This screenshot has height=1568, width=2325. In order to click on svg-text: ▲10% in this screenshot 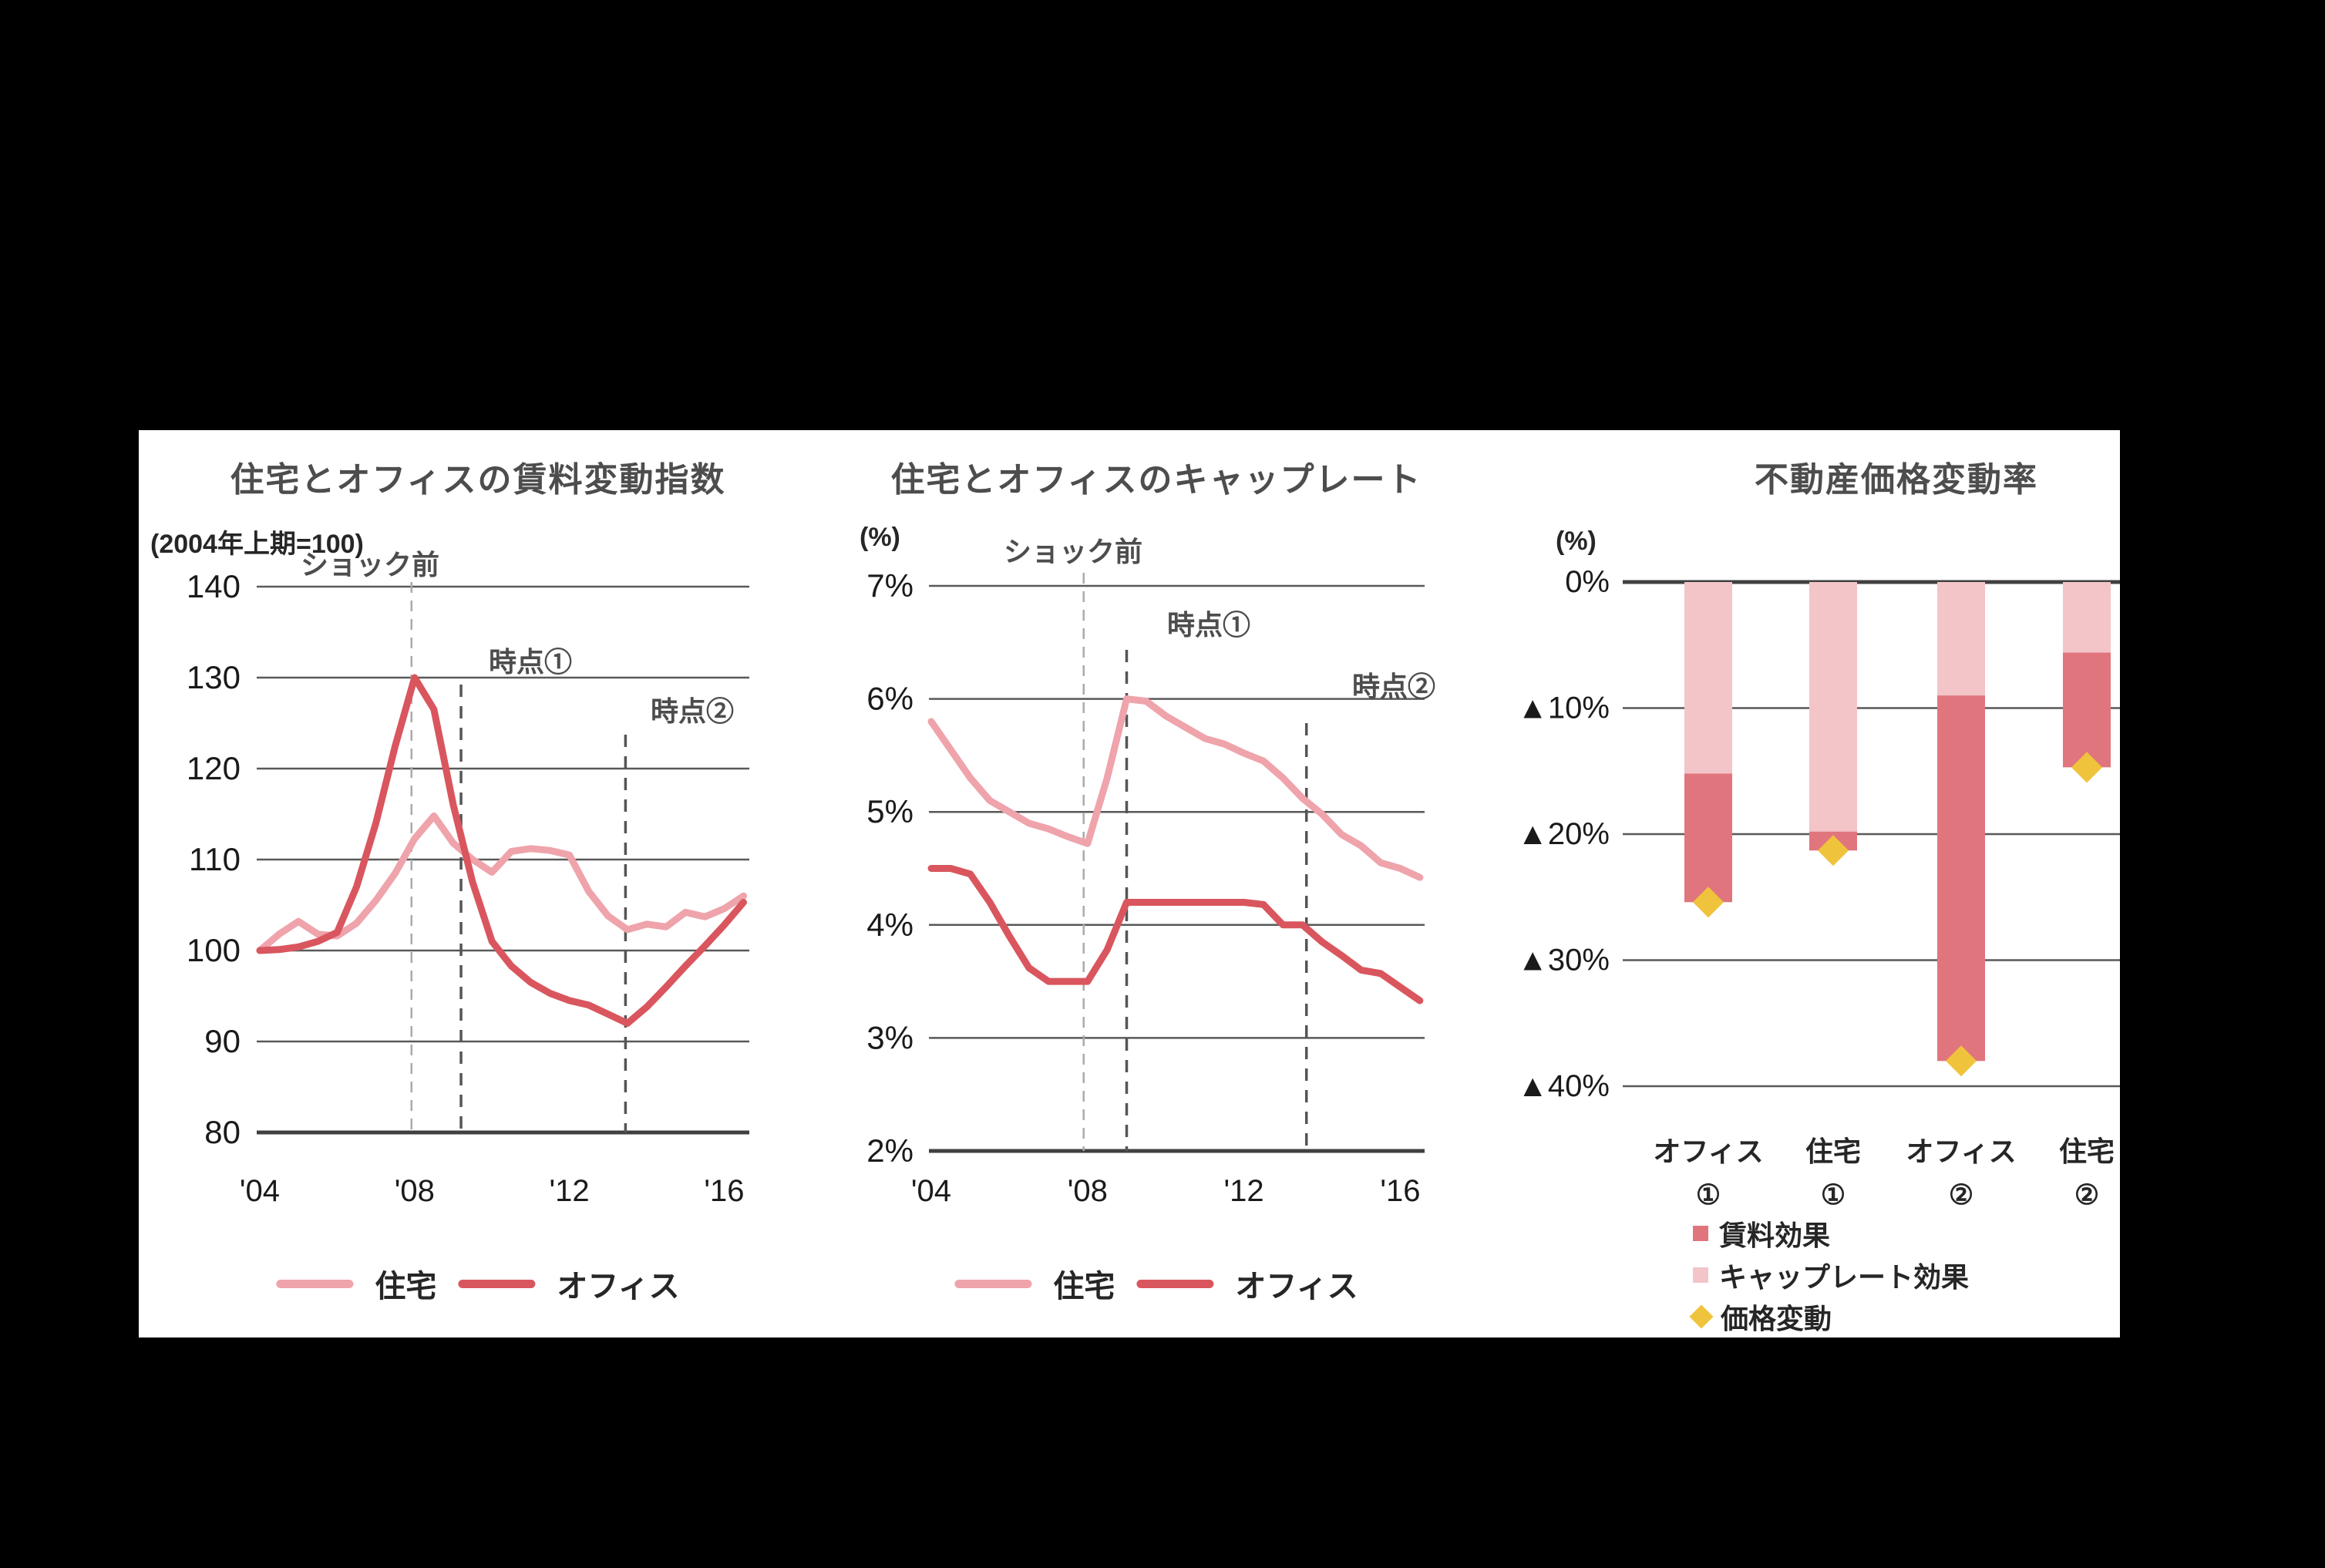, I will do `click(1563, 708)`.